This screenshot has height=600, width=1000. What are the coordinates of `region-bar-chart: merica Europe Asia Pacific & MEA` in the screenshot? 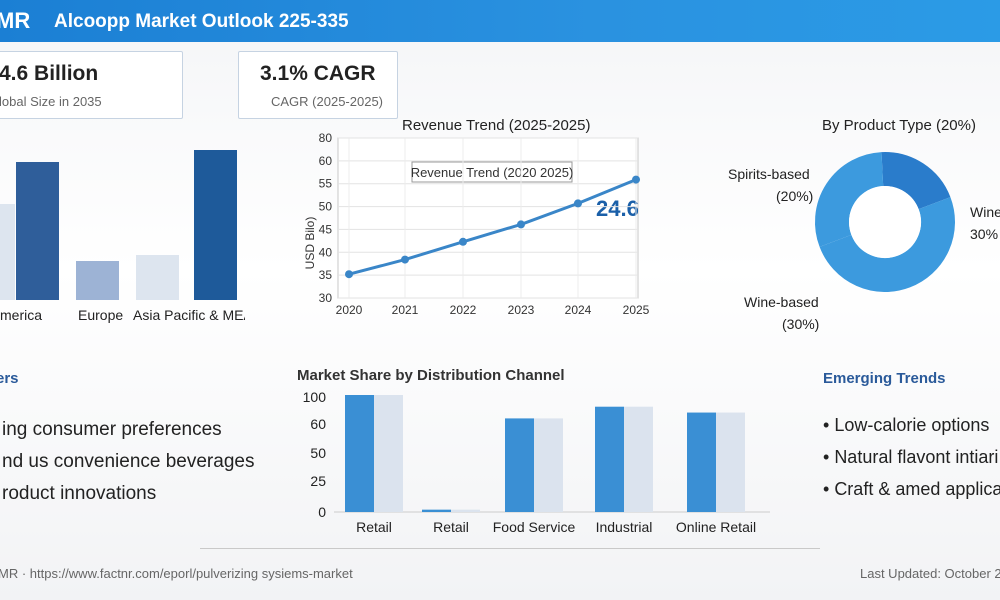 It's located at (122, 236).